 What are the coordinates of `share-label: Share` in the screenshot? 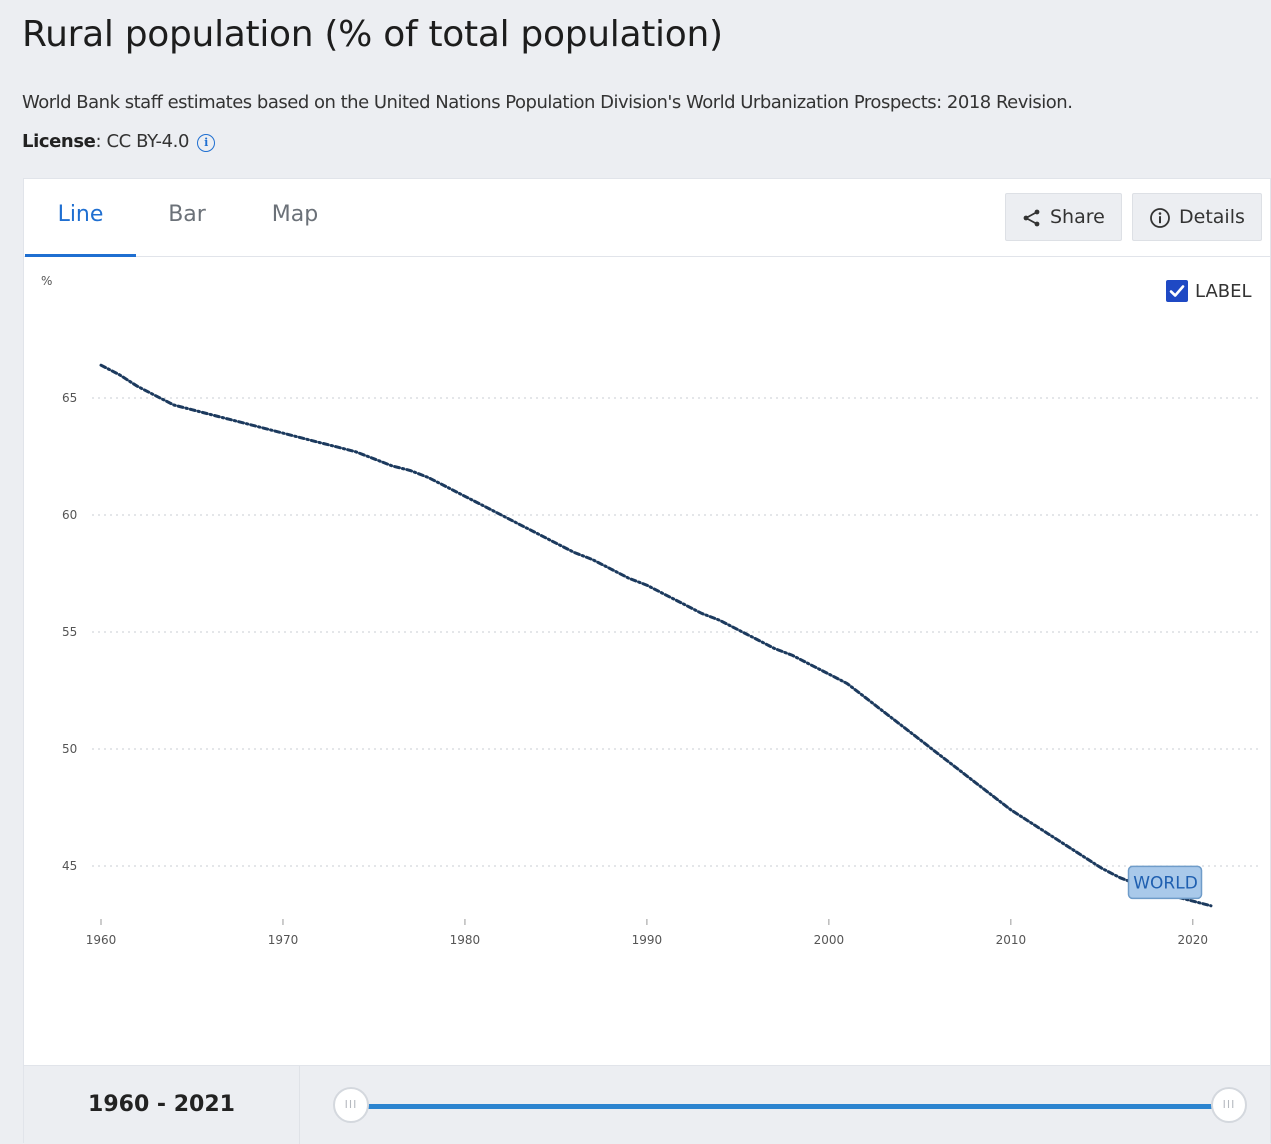 It's located at (1077, 217).